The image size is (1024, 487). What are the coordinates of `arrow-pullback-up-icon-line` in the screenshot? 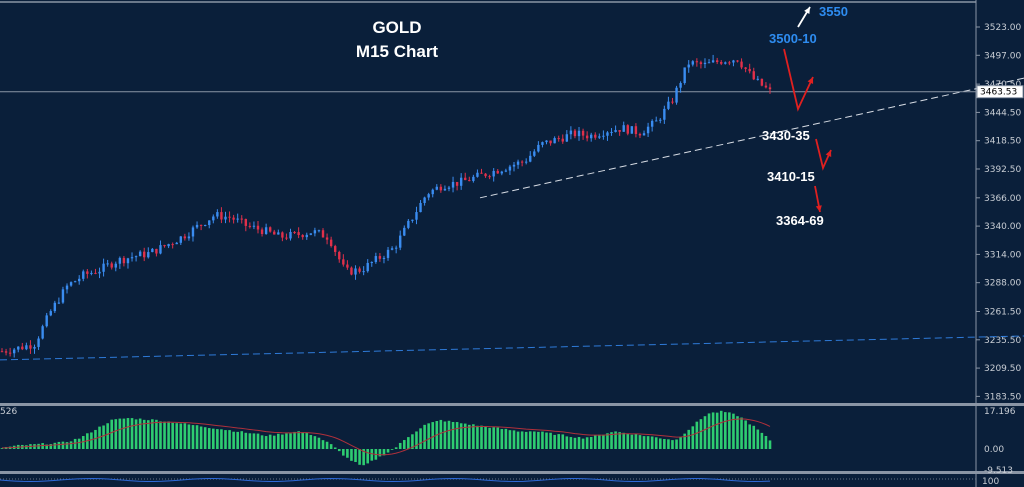 It's located at (798, 80).